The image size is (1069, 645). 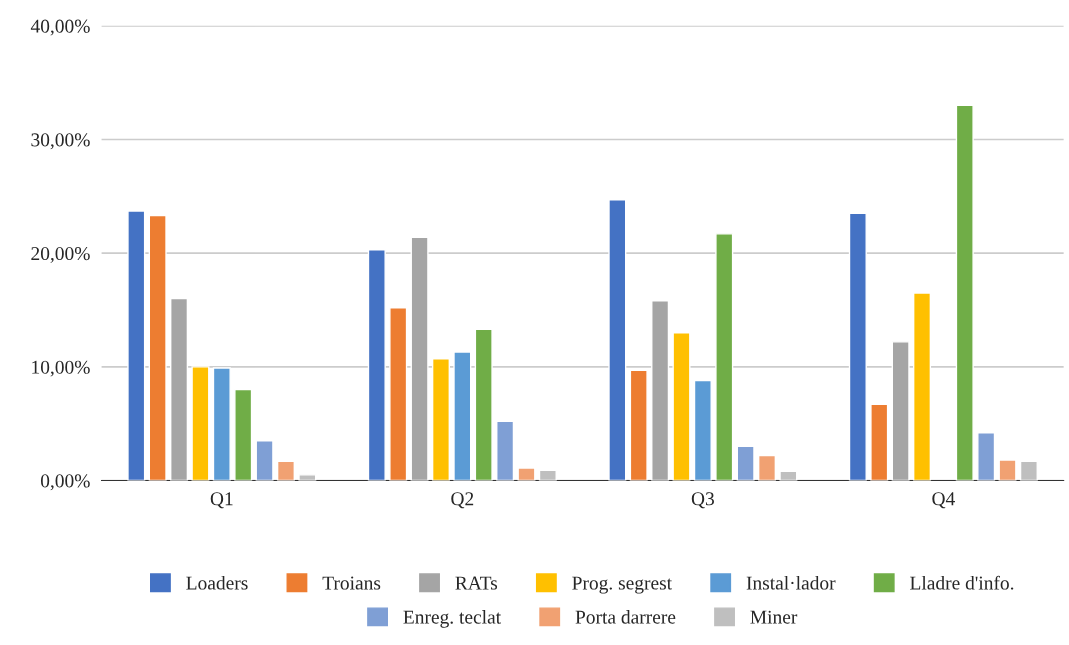 I want to click on legend-label: Prog. segrest, so click(x=622, y=585).